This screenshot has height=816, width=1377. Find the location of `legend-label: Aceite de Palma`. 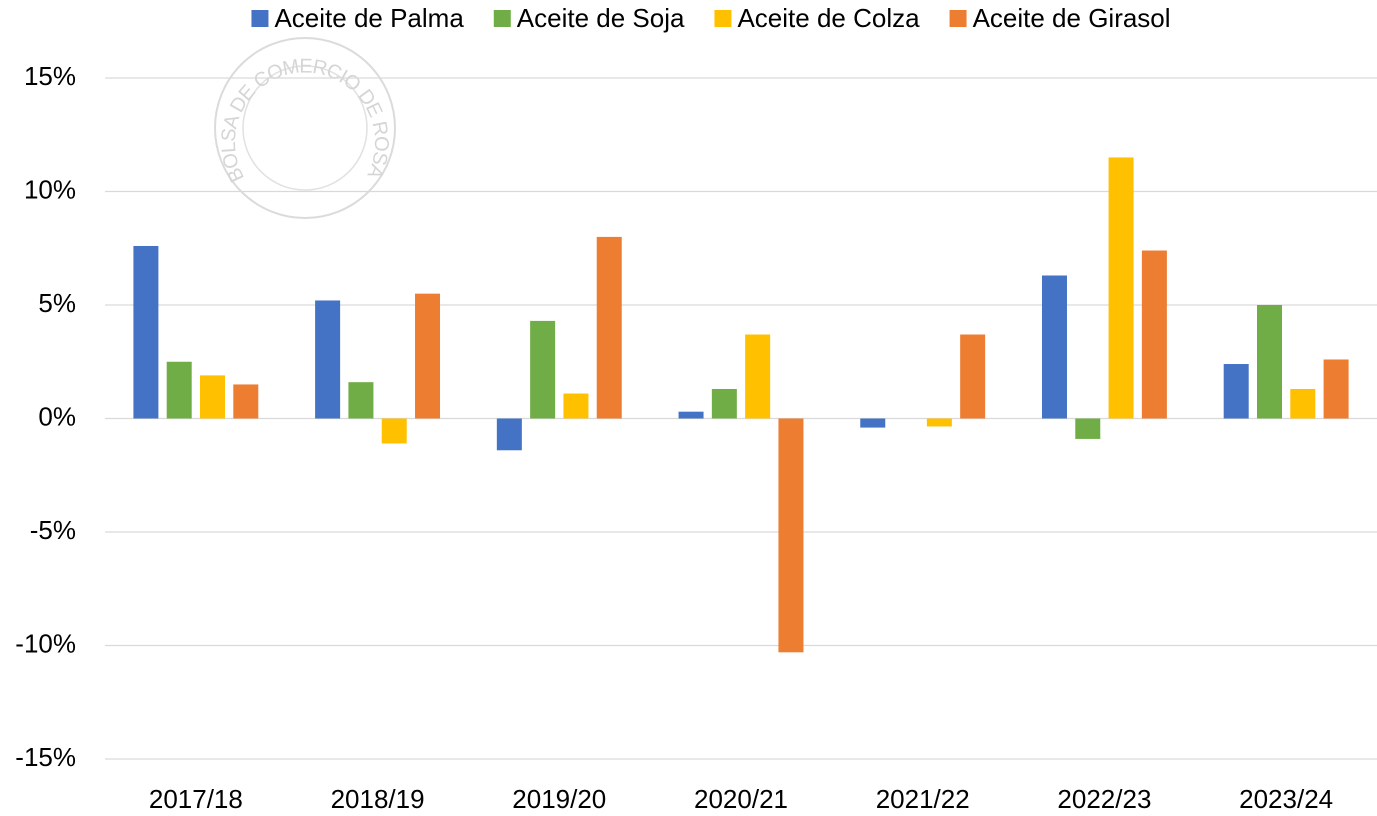

legend-label: Aceite de Palma is located at coordinates (369, 18).